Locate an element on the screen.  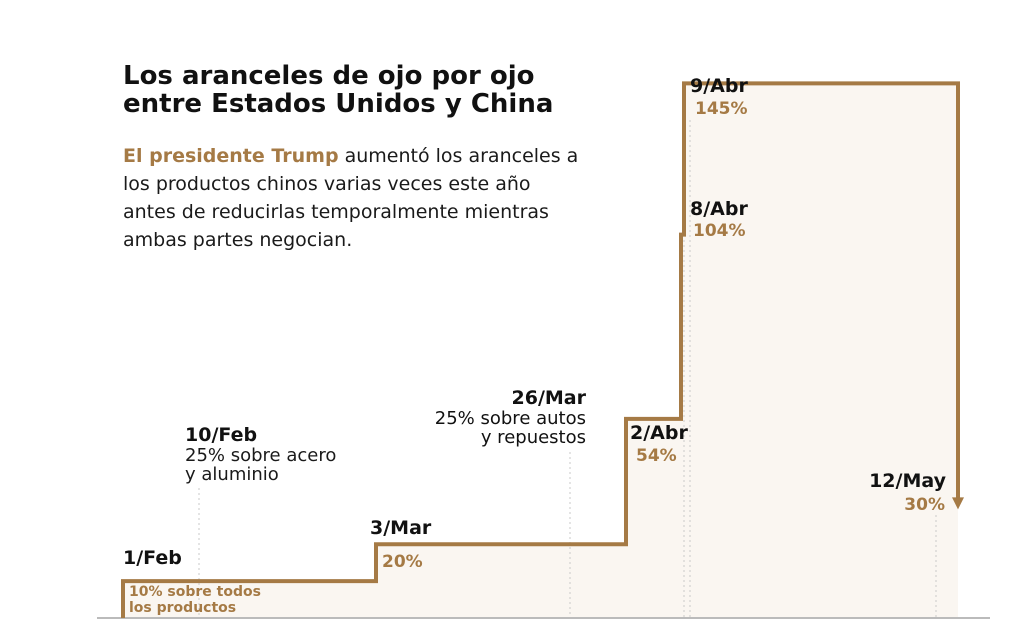
annotation-10-feb-line2: y aluminio is located at coordinates (232, 474).